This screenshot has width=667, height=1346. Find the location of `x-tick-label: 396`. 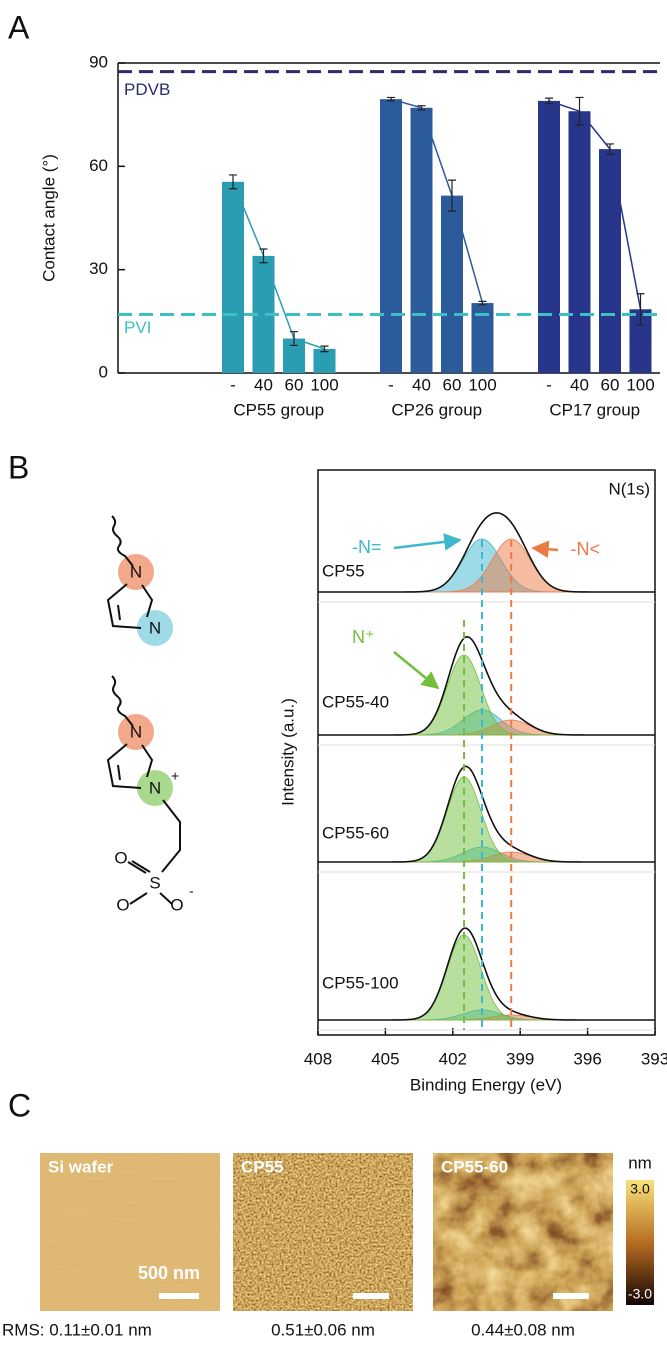

x-tick-label: 396 is located at coordinates (587, 1058).